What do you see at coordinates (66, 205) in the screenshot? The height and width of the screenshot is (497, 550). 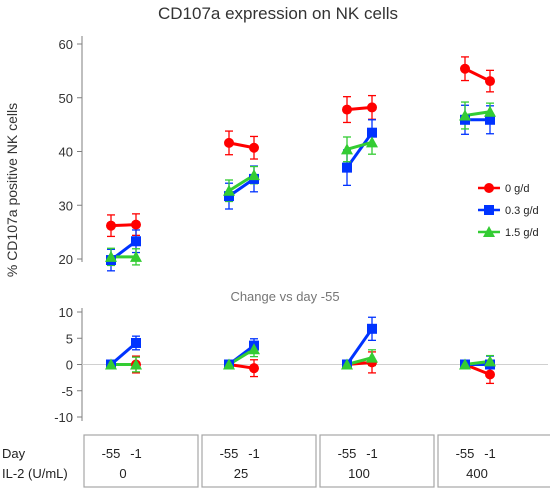 I see `top-y-tick-label: 30` at bounding box center [66, 205].